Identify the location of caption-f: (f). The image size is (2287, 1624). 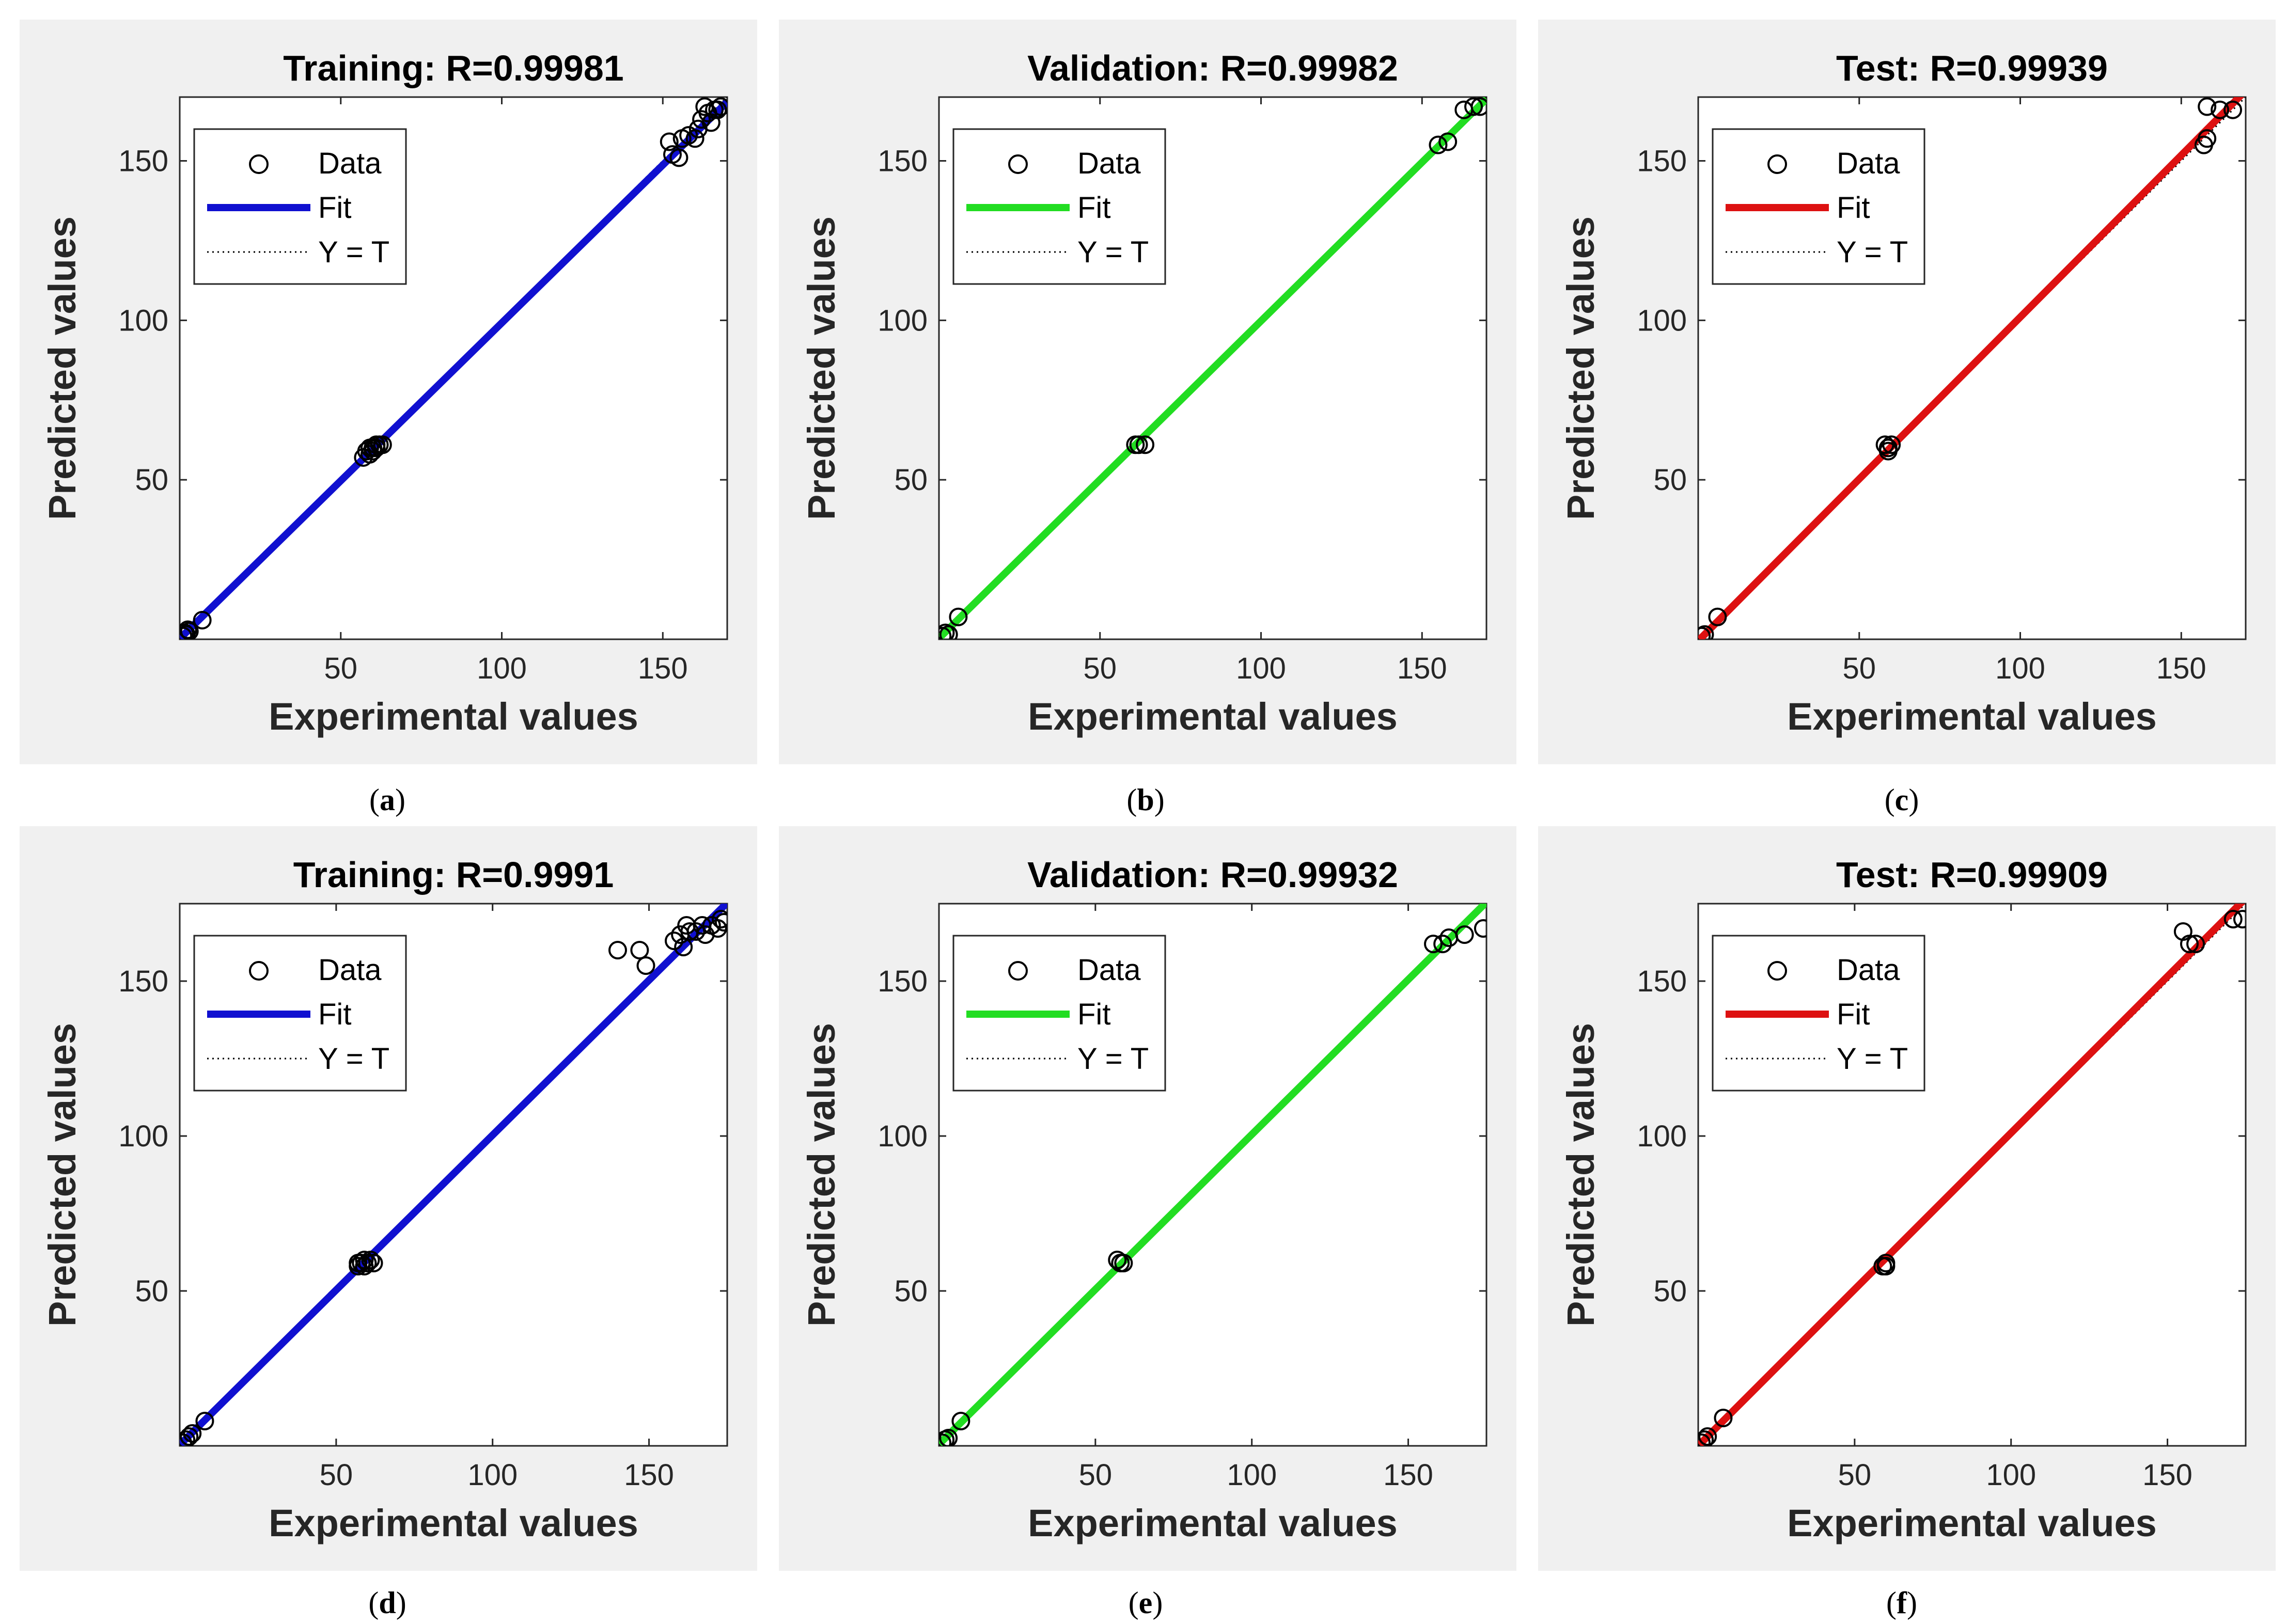
(1901, 1603).